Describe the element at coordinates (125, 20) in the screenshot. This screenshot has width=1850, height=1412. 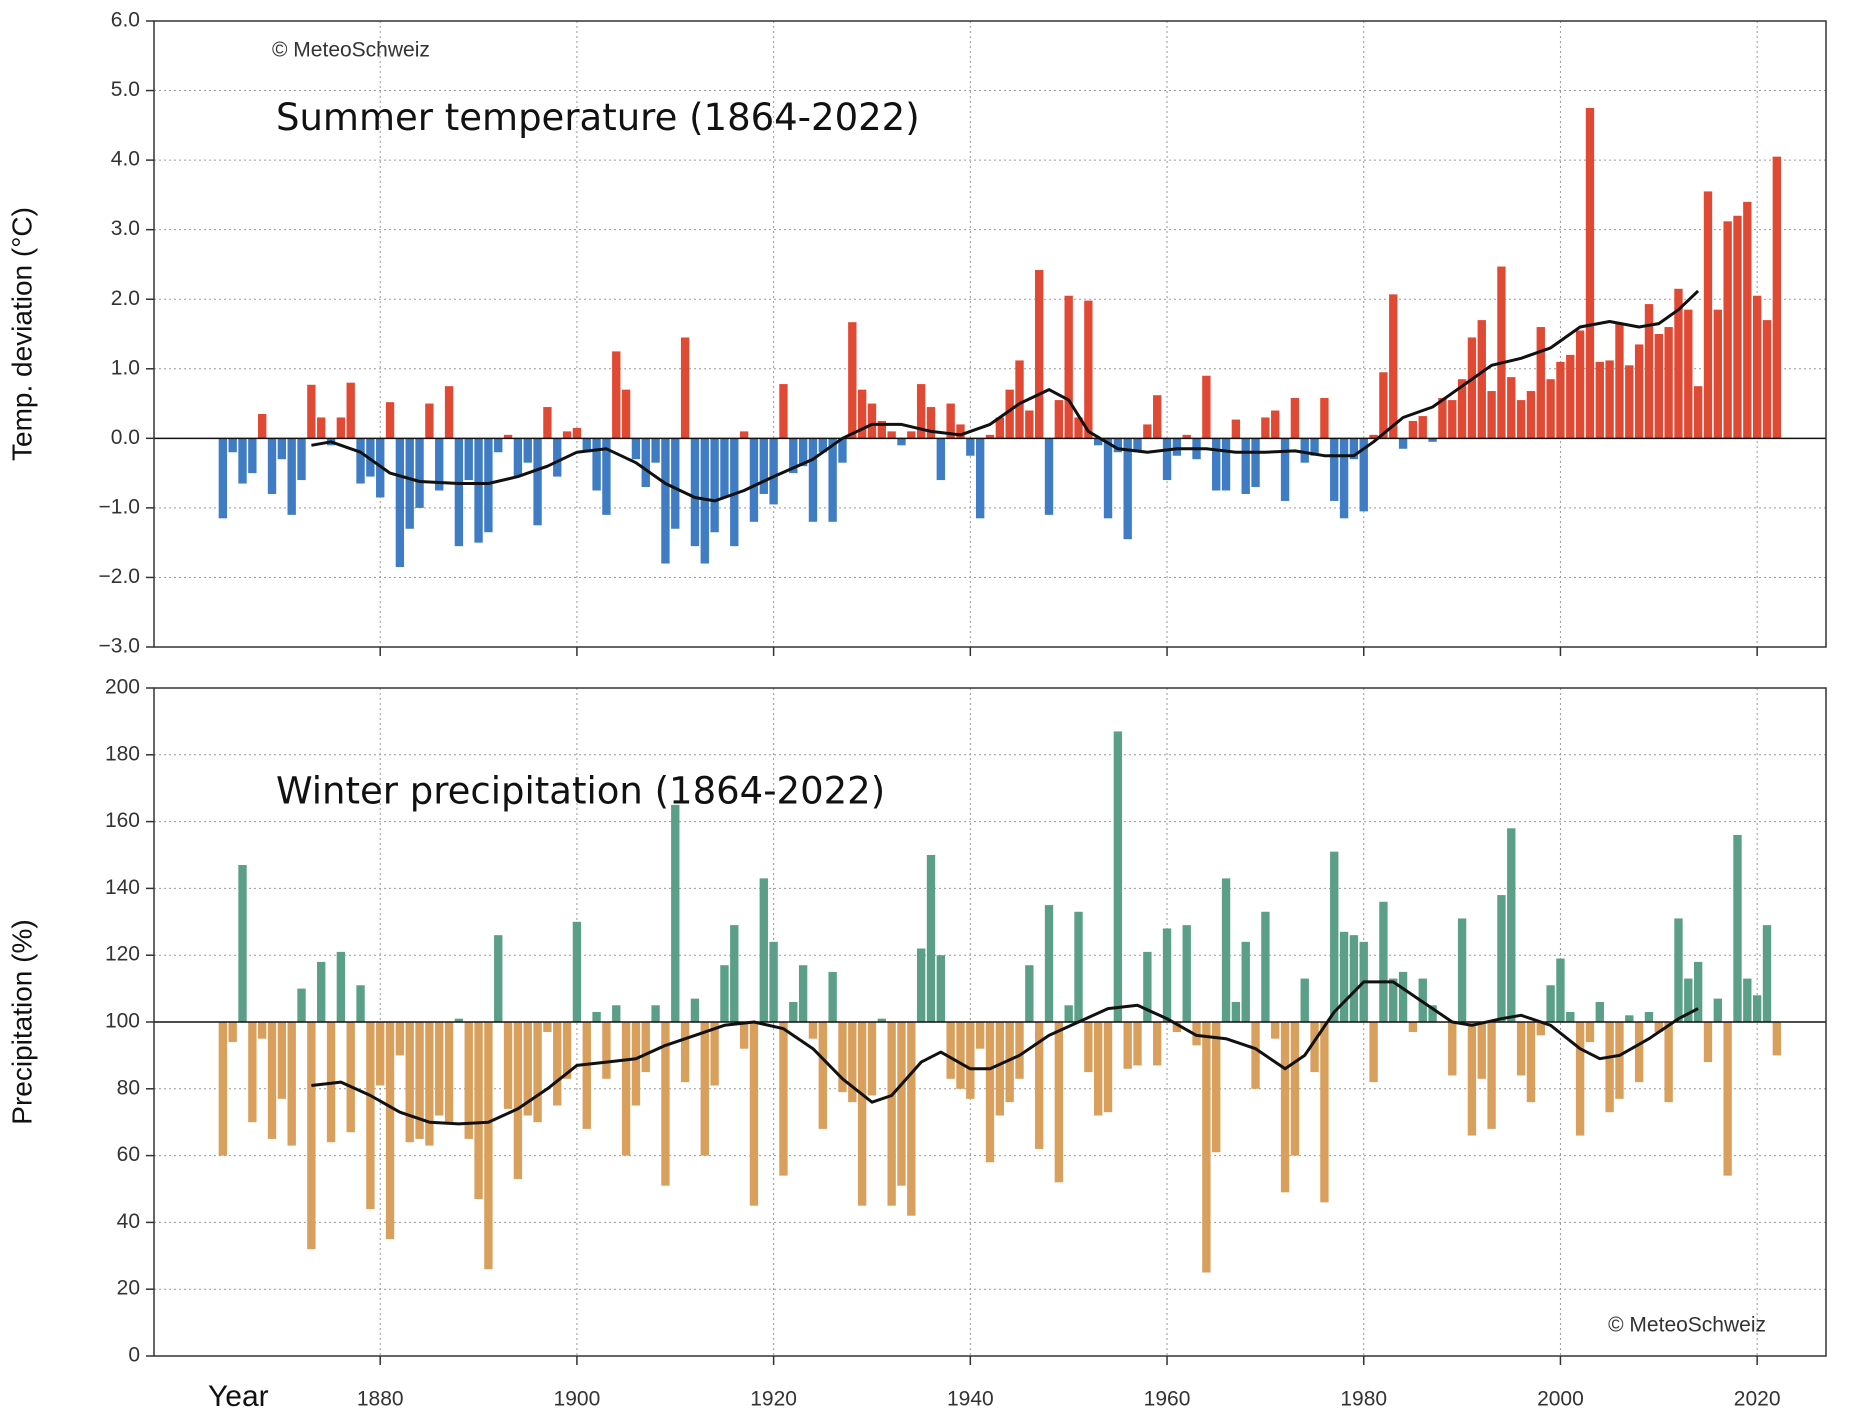
I see `y-tick-label: 6.0` at that location.